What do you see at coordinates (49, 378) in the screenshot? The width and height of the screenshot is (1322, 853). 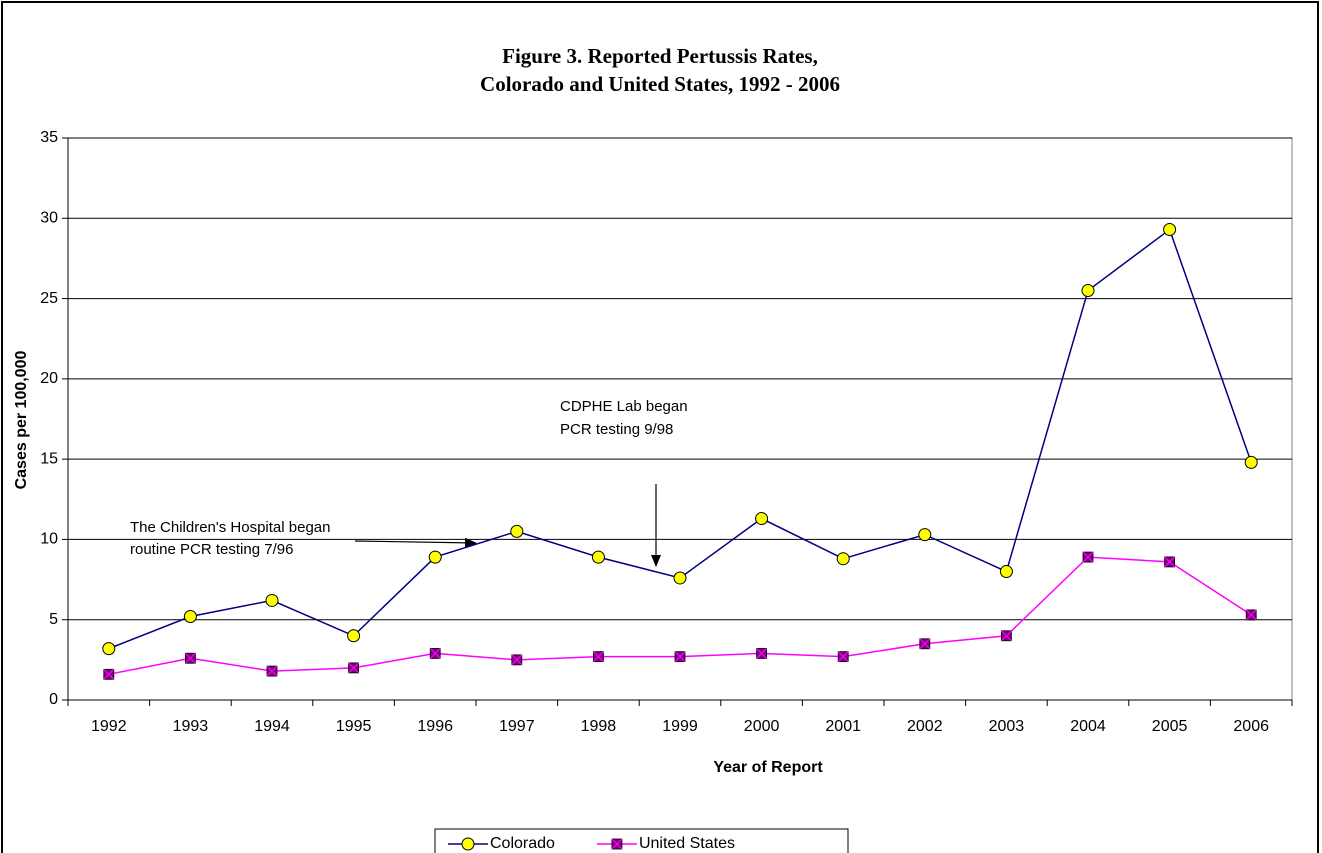 I see `y-tick-label: 20` at bounding box center [49, 378].